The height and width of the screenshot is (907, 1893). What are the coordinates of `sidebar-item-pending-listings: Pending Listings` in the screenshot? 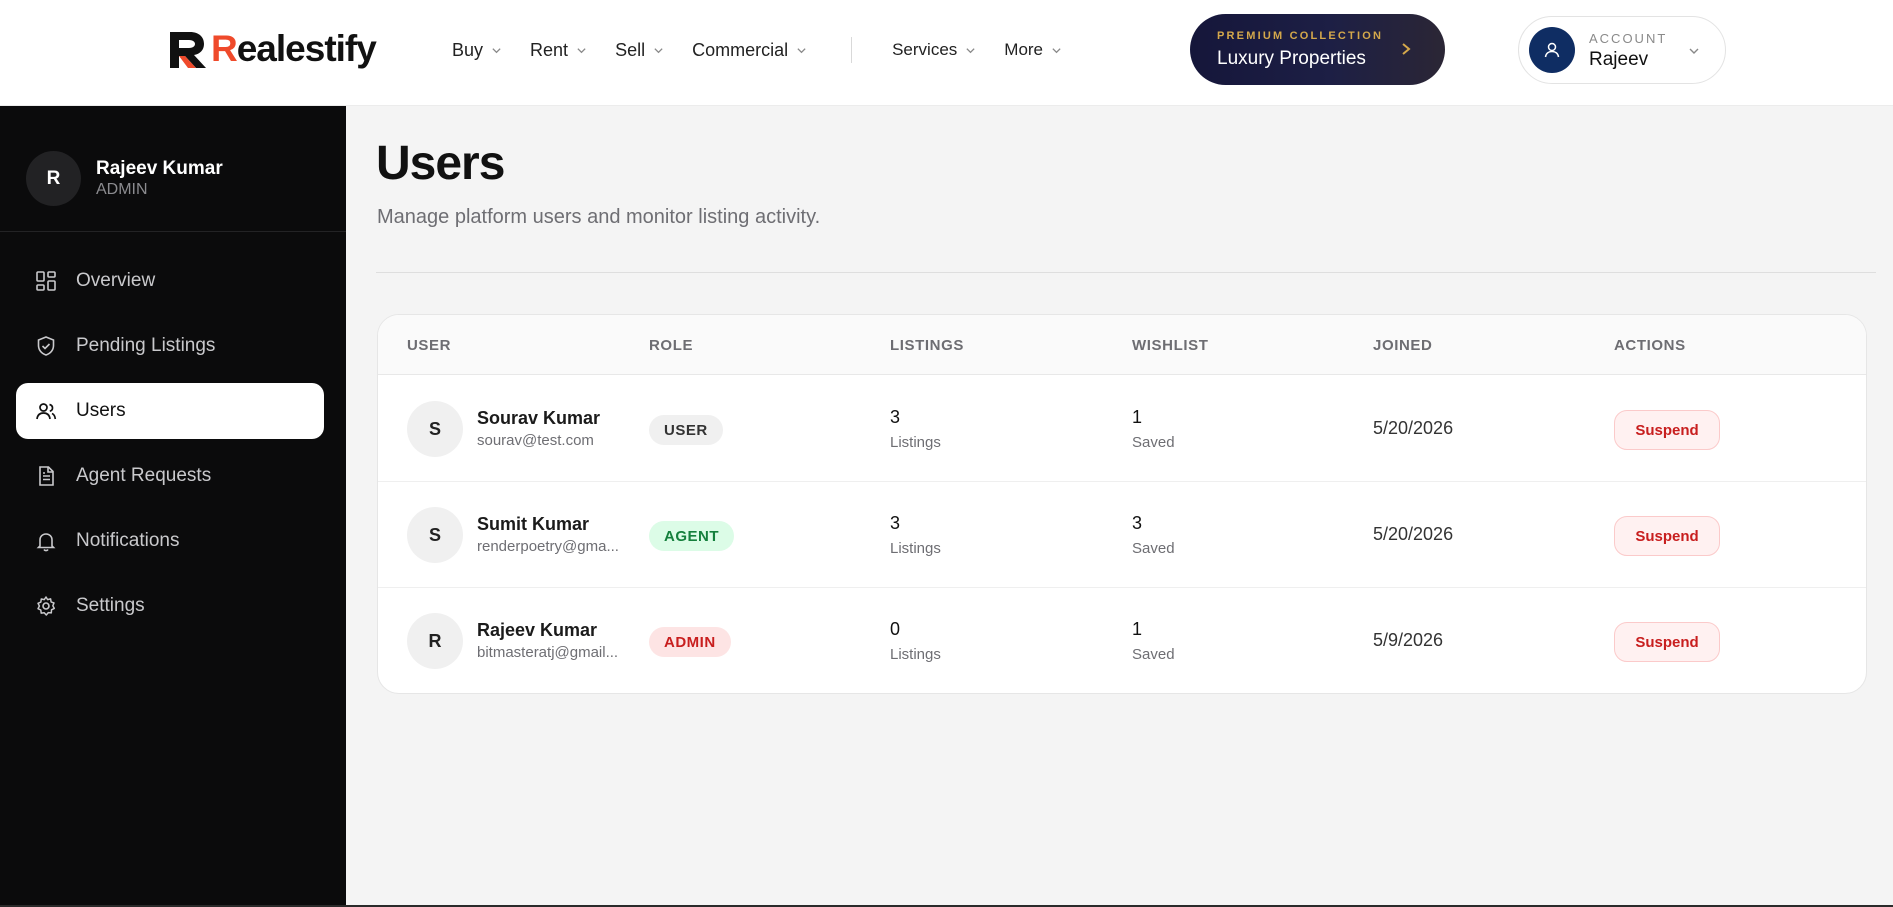 It's located at (170, 346).